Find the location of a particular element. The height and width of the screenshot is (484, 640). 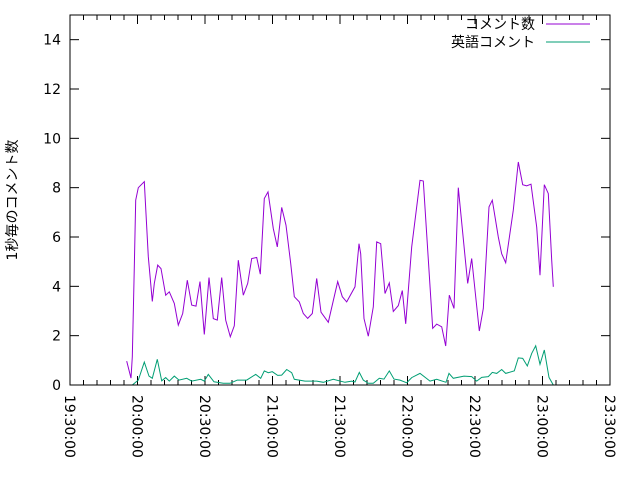

x-tick-label: 22:30:00 is located at coordinates (474, 426).